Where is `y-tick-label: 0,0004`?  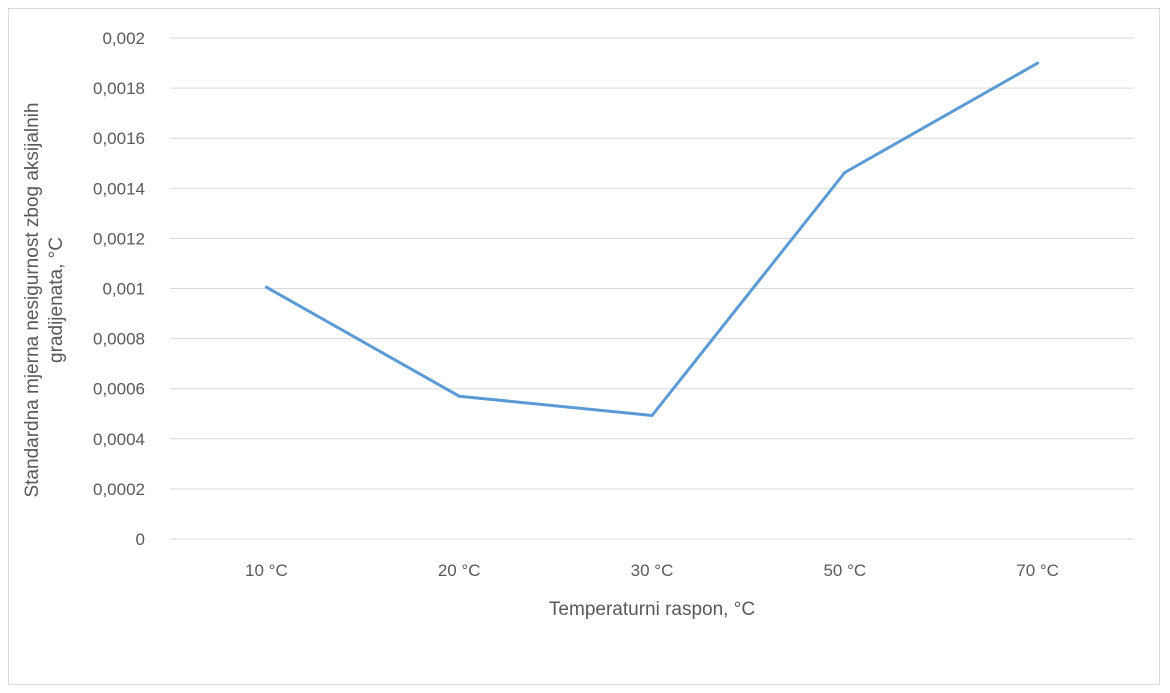
y-tick-label: 0,0004 is located at coordinates (119, 439).